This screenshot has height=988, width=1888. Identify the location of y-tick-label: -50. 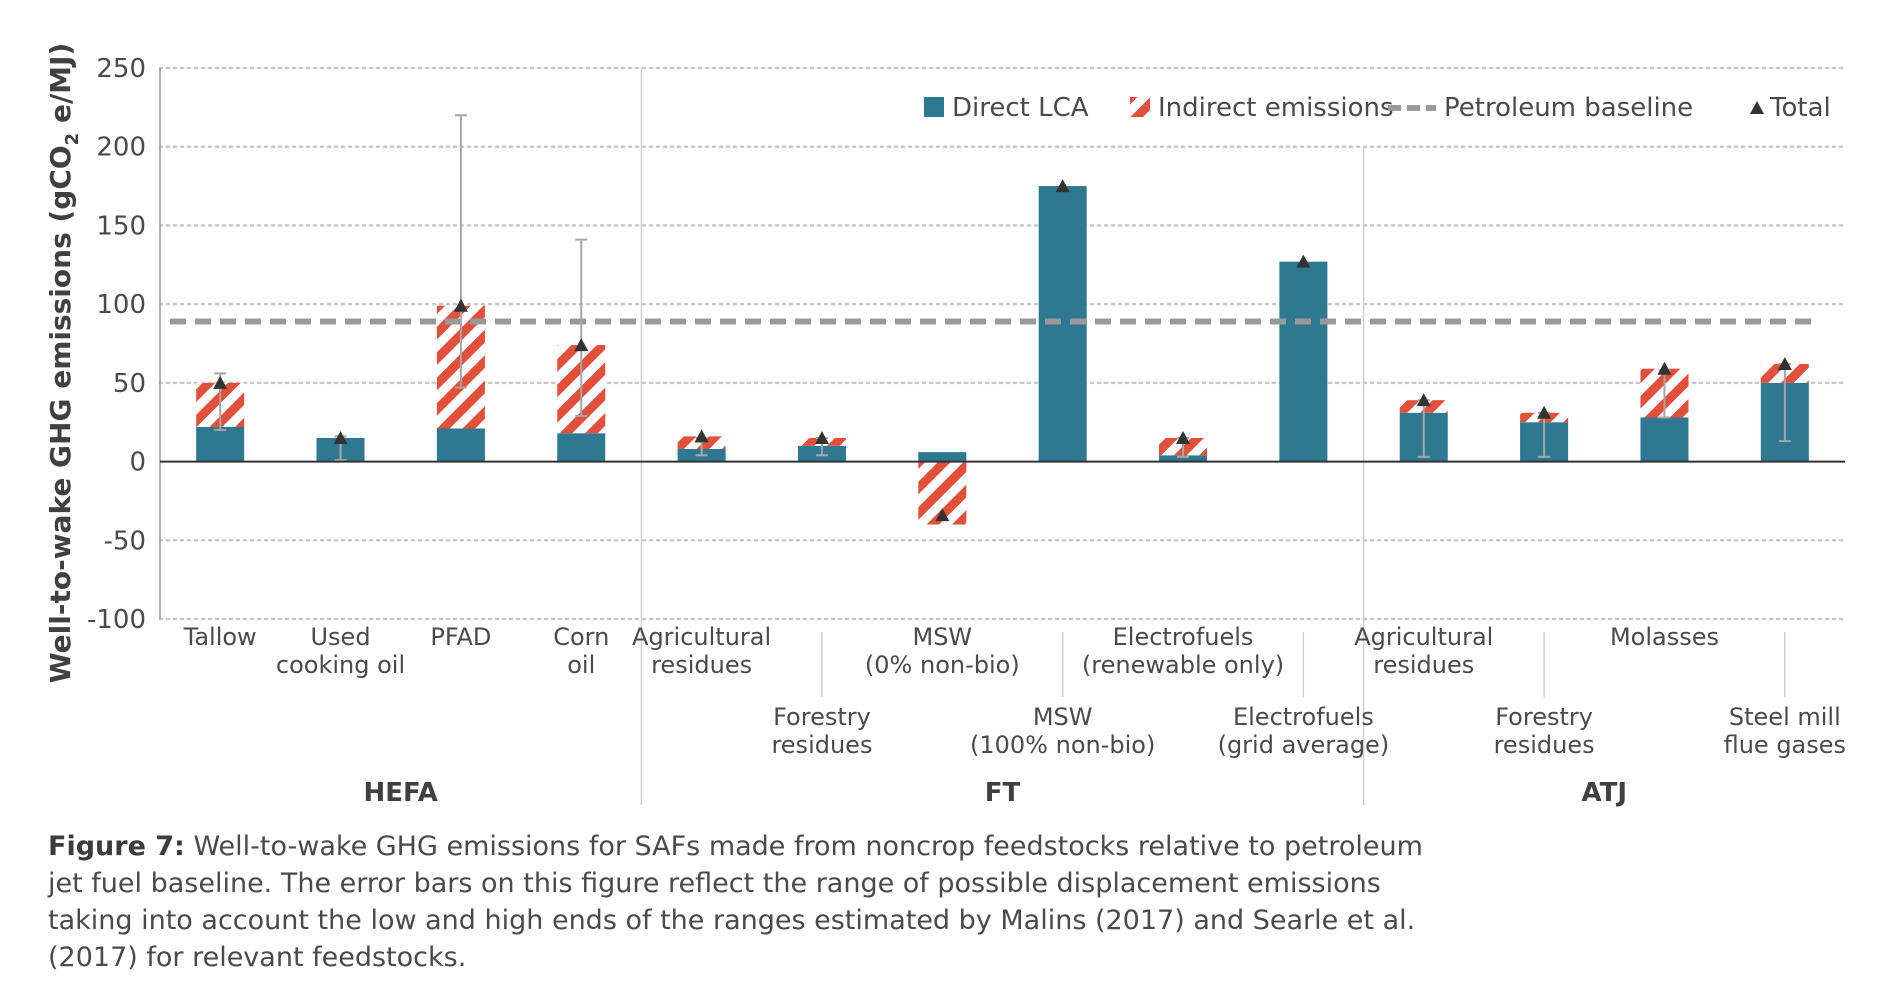
(125, 541).